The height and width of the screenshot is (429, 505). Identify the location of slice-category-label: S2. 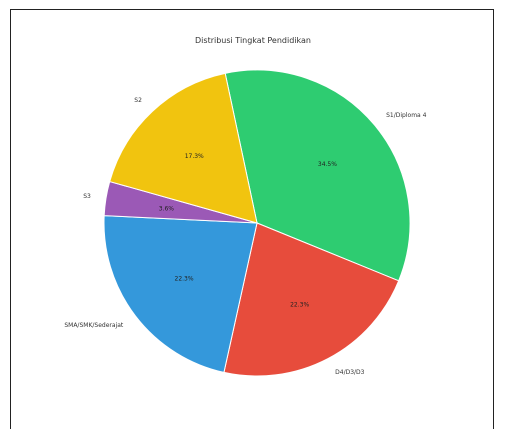
(138, 100).